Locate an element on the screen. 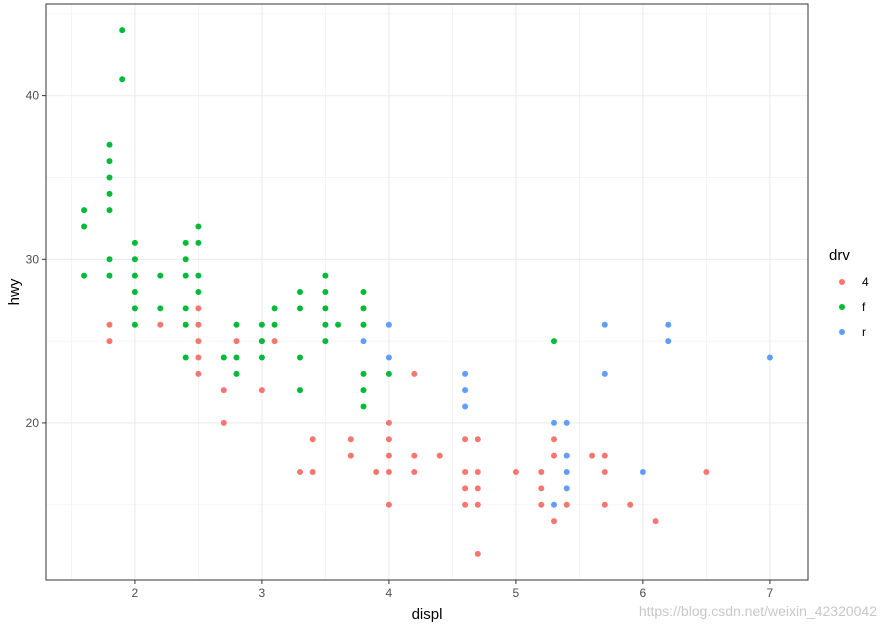  legend-label-4: 4 is located at coordinates (865, 282).